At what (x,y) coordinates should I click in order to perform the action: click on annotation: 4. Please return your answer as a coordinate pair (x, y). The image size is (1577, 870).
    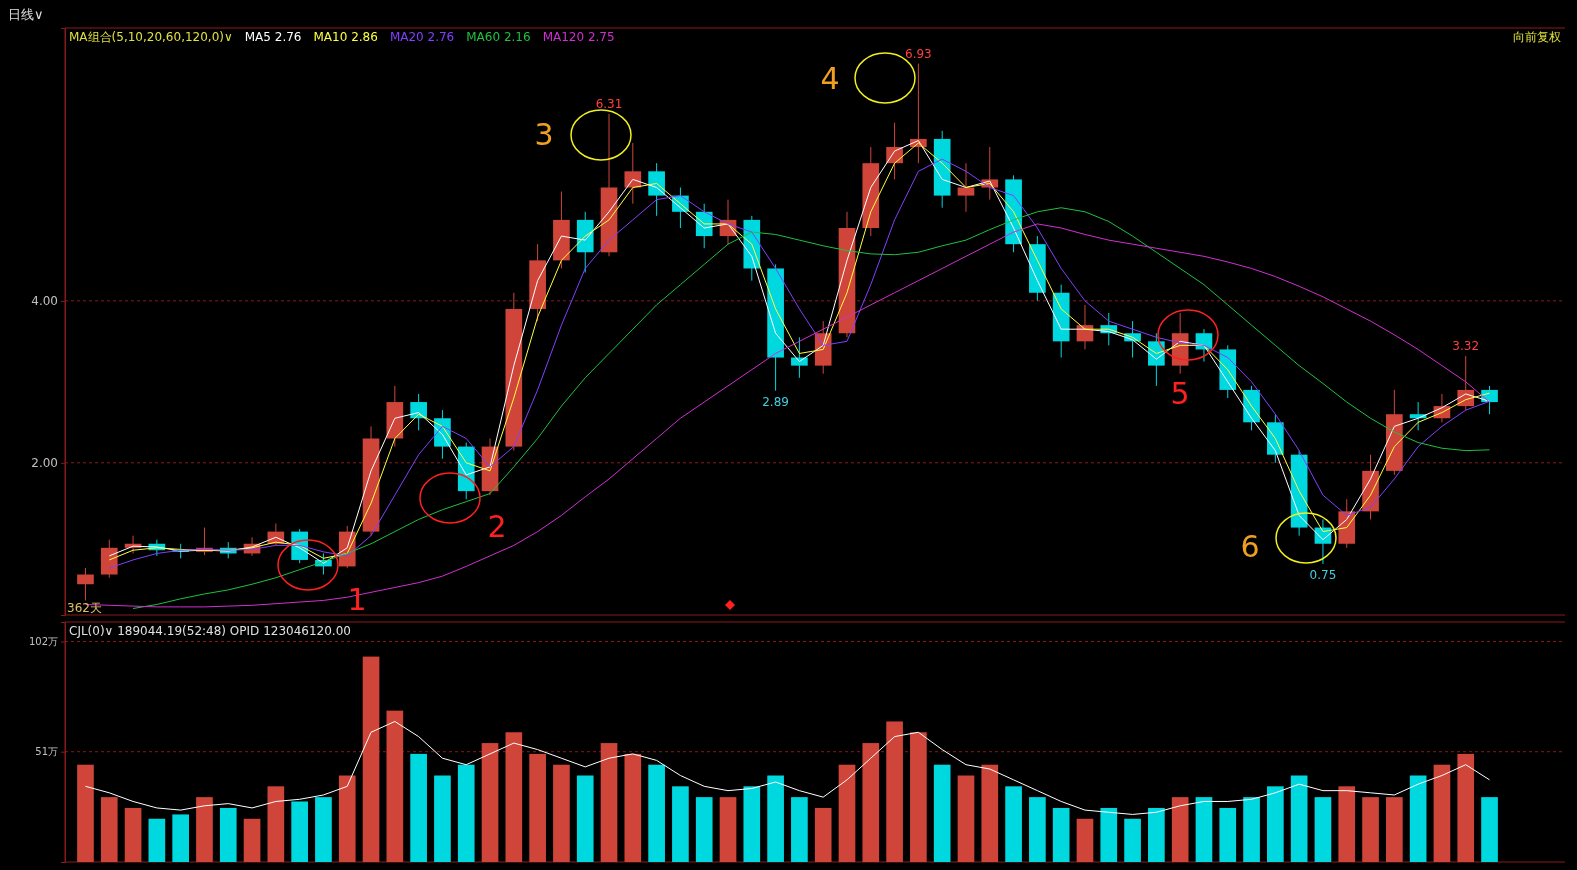
    Looking at the image, I should click on (830, 78).